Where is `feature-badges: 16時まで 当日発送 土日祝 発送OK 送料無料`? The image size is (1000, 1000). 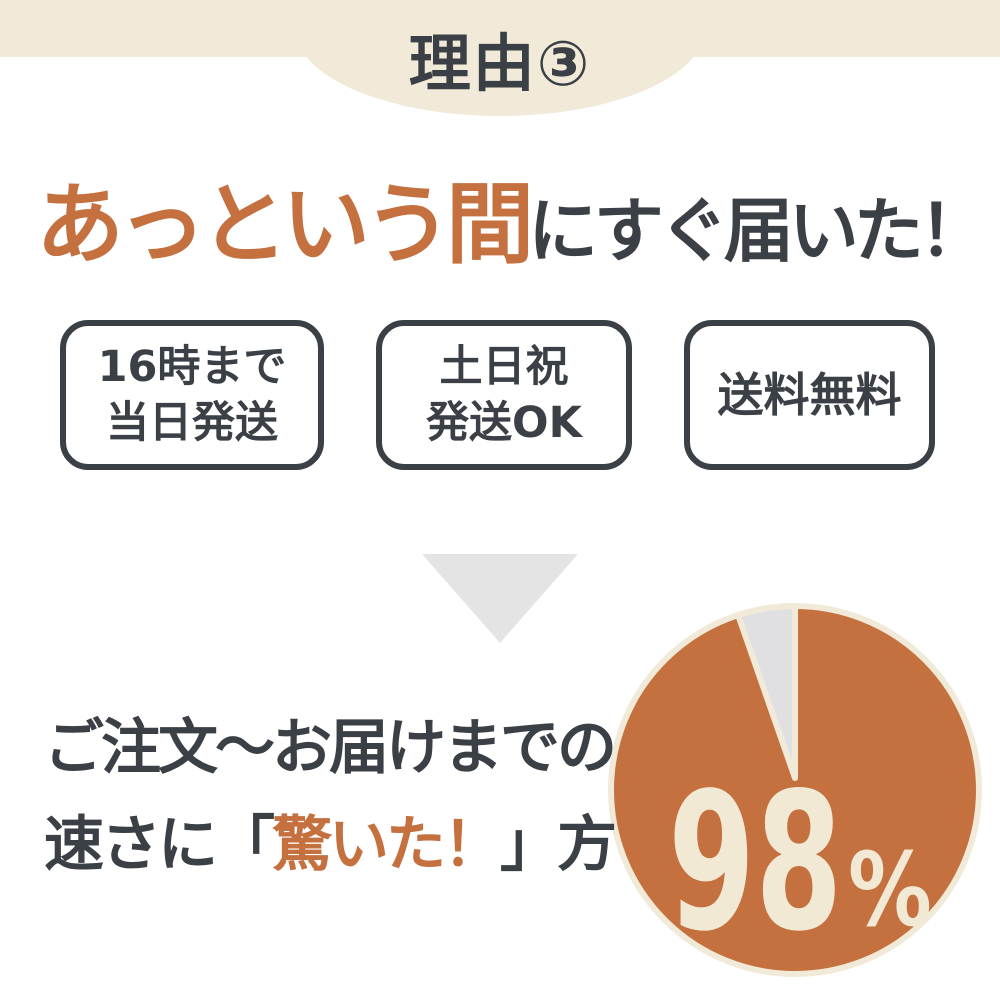
feature-badges: 16時まで 当日発送 土日祝 発送OK 送料無料 is located at coordinates (497, 395).